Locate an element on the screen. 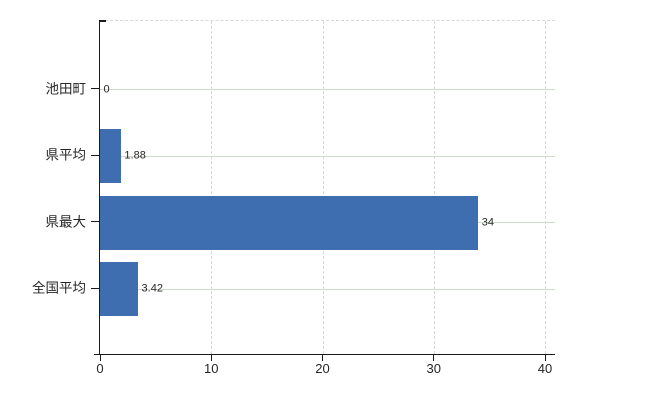 The image size is (650, 400). bar-value-label: 34 is located at coordinates (487, 222).